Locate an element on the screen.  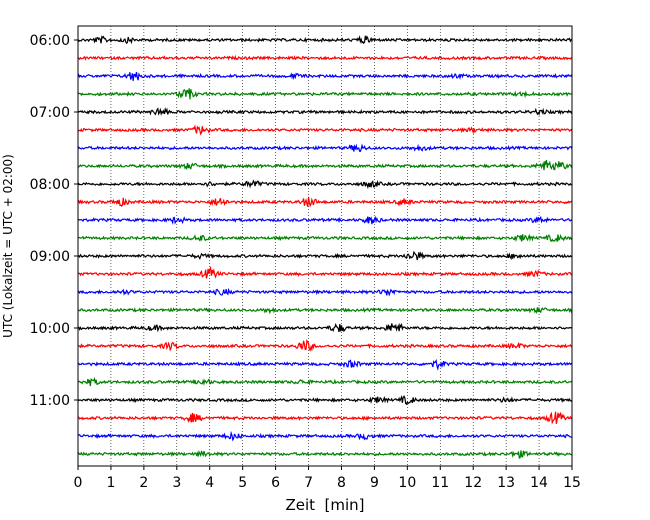
x-tick-label: 3 is located at coordinates (176, 483).